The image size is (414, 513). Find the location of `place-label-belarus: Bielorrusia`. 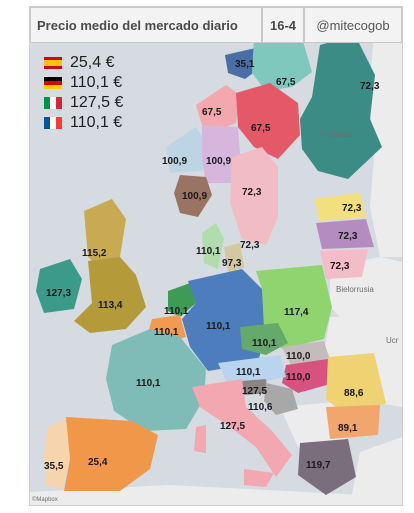

place-label-belarus: Bielorrusia is located at coordinates (355, 289).